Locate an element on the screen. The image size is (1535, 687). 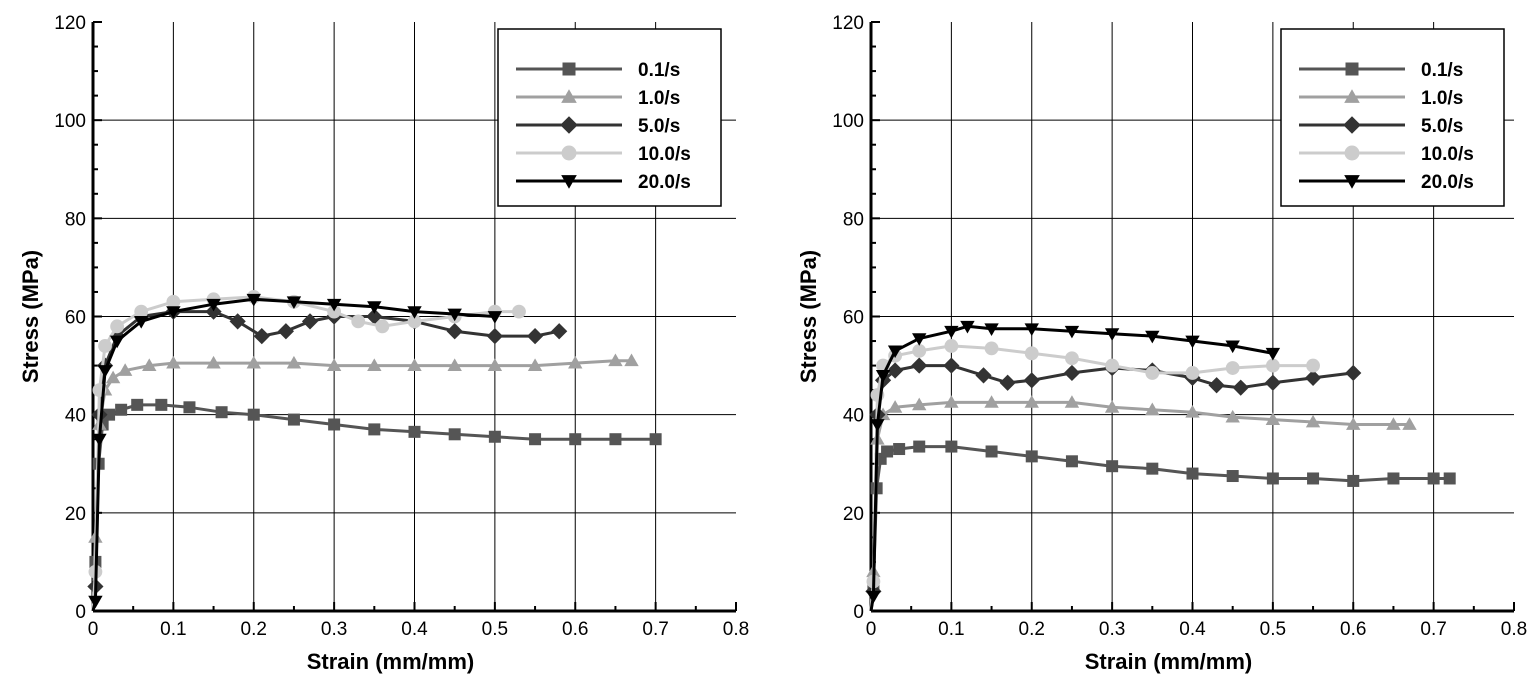
x-tick-label: 0.6 is located at coordinates (575, 629).